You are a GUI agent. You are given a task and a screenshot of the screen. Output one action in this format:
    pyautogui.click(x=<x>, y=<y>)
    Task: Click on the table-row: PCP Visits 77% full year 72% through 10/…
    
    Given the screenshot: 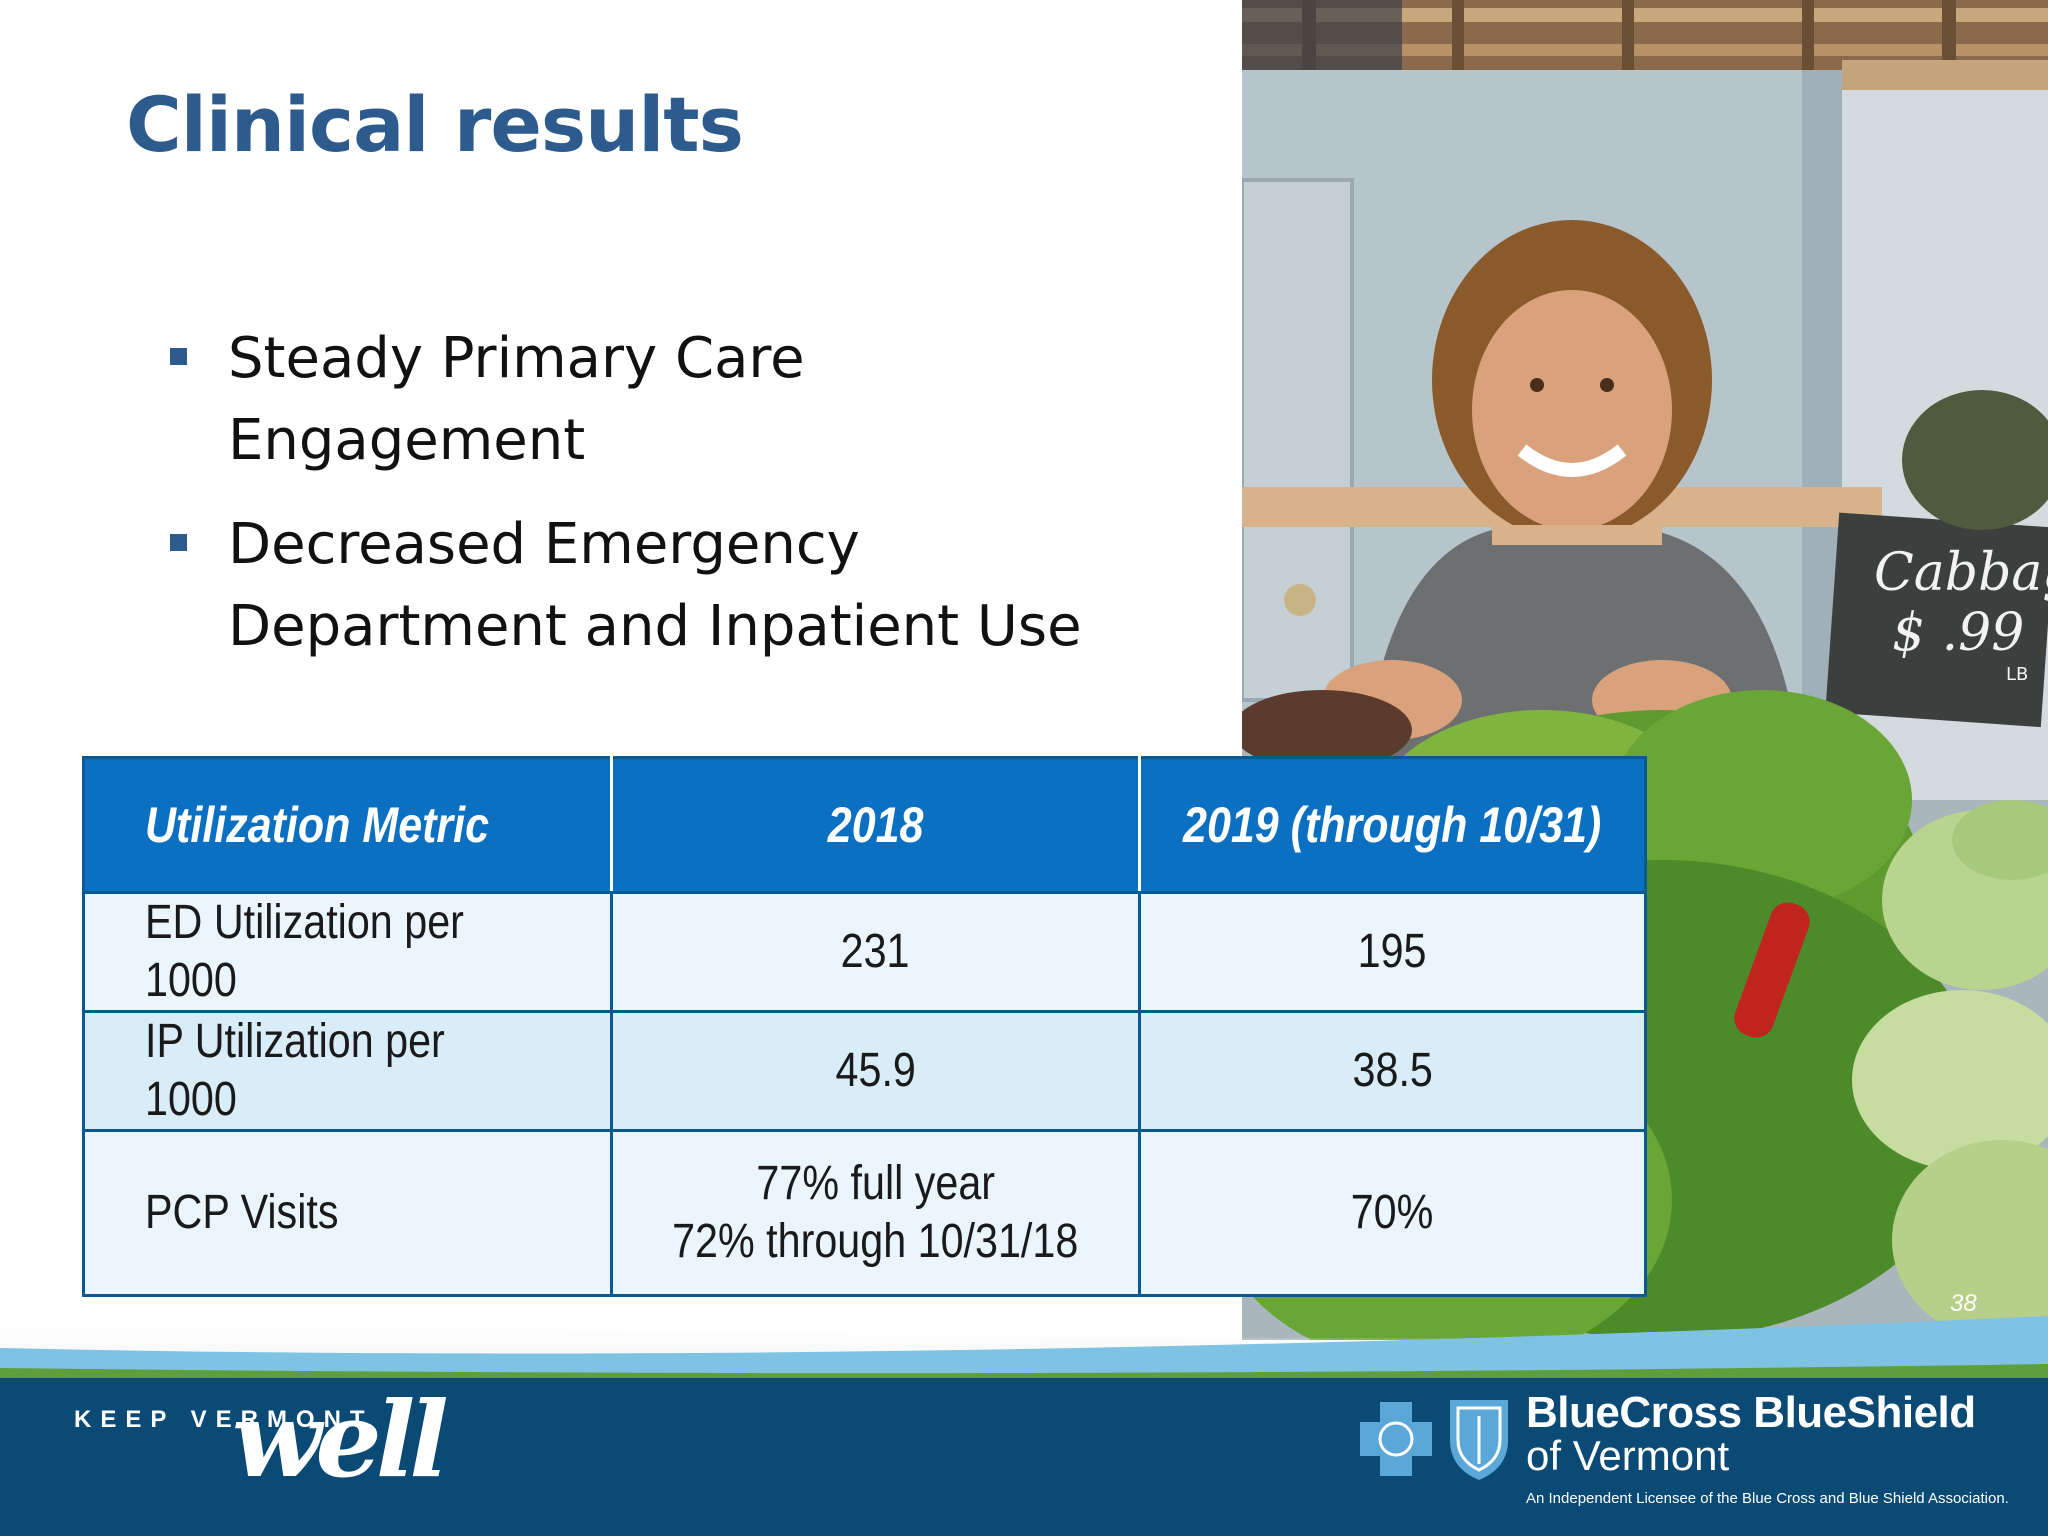 What is the action you would take?
    pyautogui.click(x=864, y=1213)
    